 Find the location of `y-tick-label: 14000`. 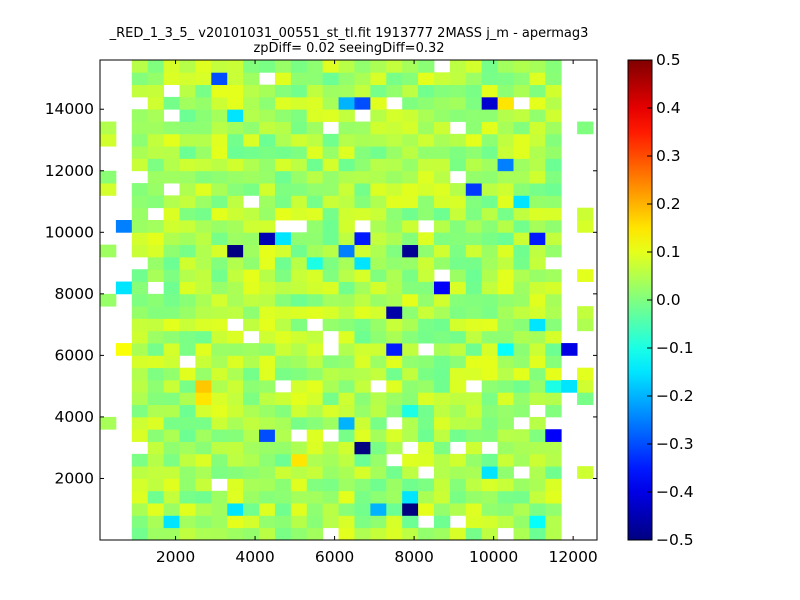

y-tick-label: 14000 is located at coordinates (69, 109).